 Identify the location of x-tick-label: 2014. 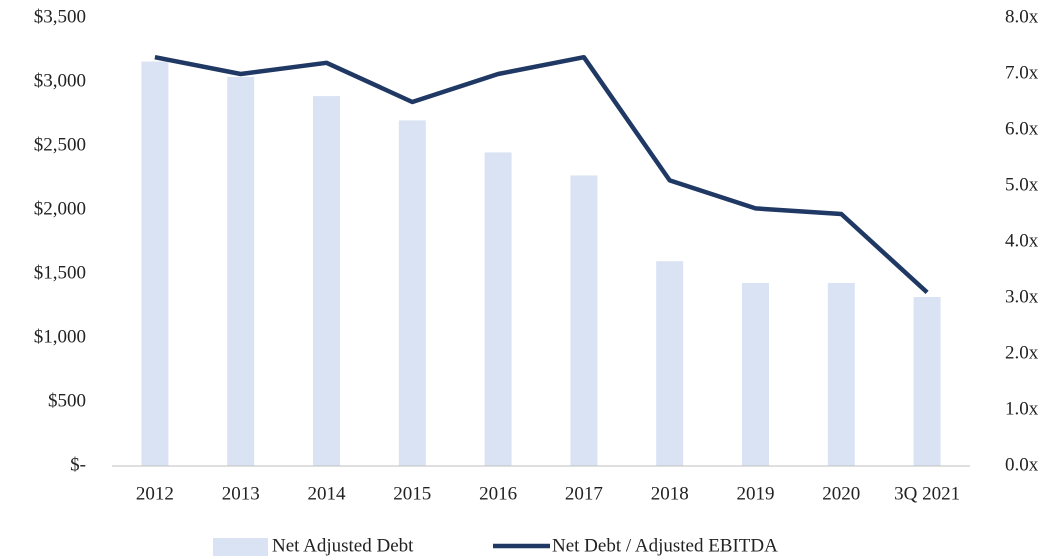
(327, 493).